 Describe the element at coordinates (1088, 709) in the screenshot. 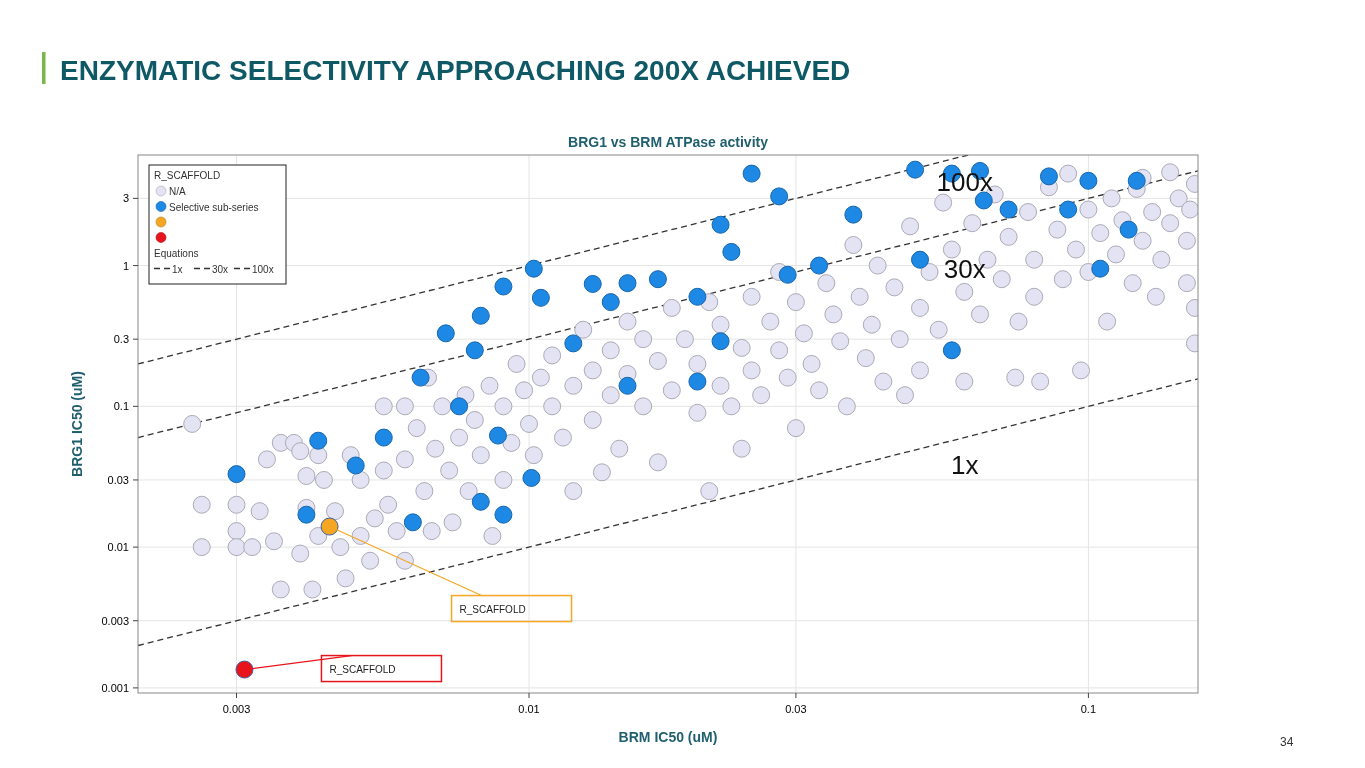

I see `x-tick-label: 0.1` at that location.